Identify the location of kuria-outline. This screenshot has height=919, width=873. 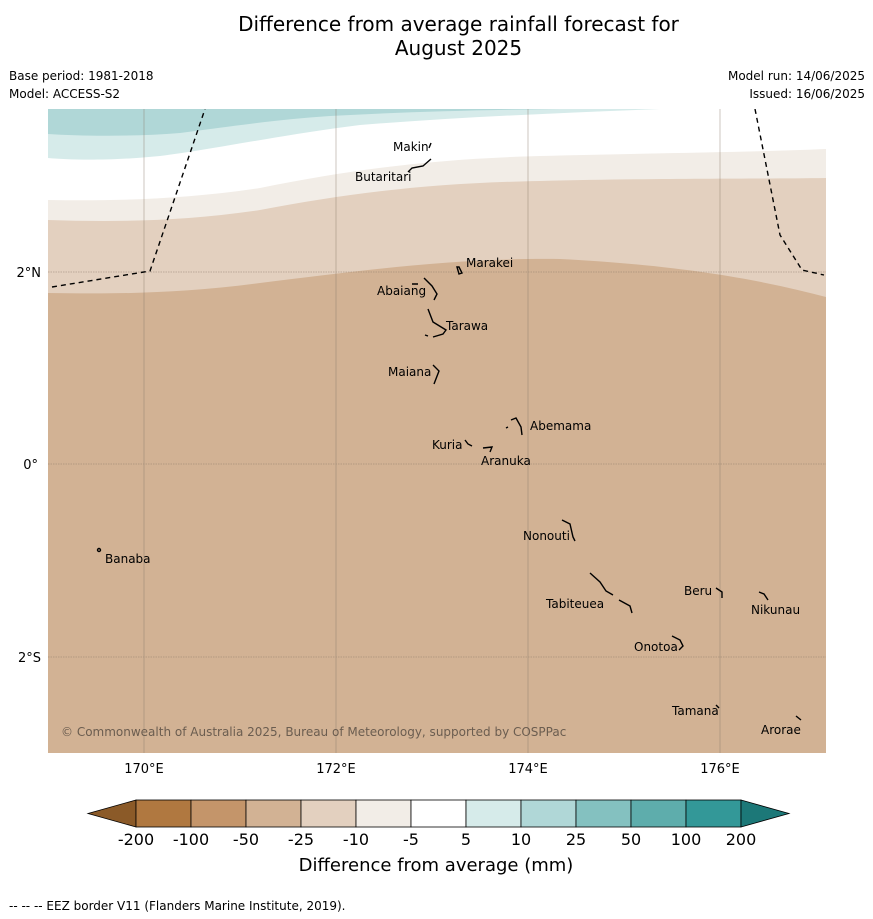
(468, 443).